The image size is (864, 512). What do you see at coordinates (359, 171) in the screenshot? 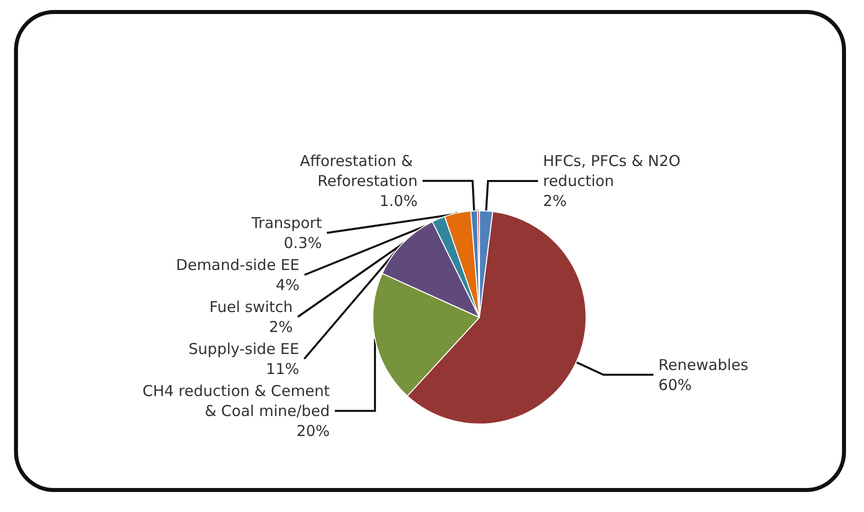
I see `slice-label: Afforestation & Reforestation` at bounding box center [359, 171].